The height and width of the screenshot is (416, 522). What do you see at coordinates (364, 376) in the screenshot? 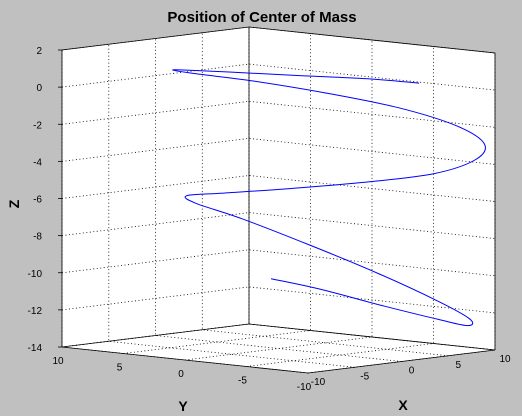
I see `x-tick-label: -5` at bounding box center [364, 376].